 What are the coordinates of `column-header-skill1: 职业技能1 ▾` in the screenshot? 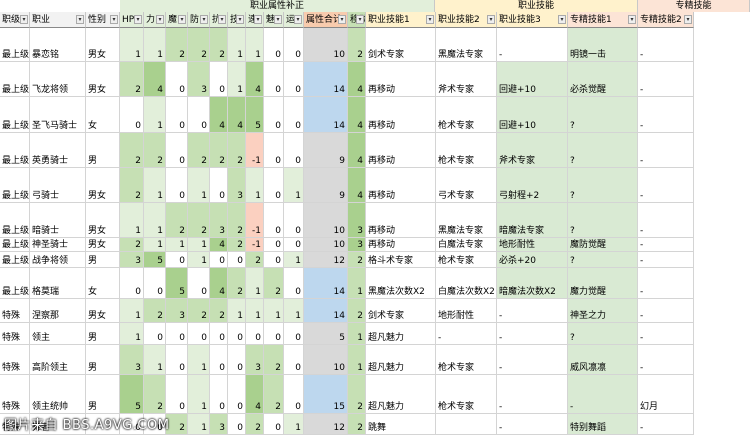 It's located at (401, 20).